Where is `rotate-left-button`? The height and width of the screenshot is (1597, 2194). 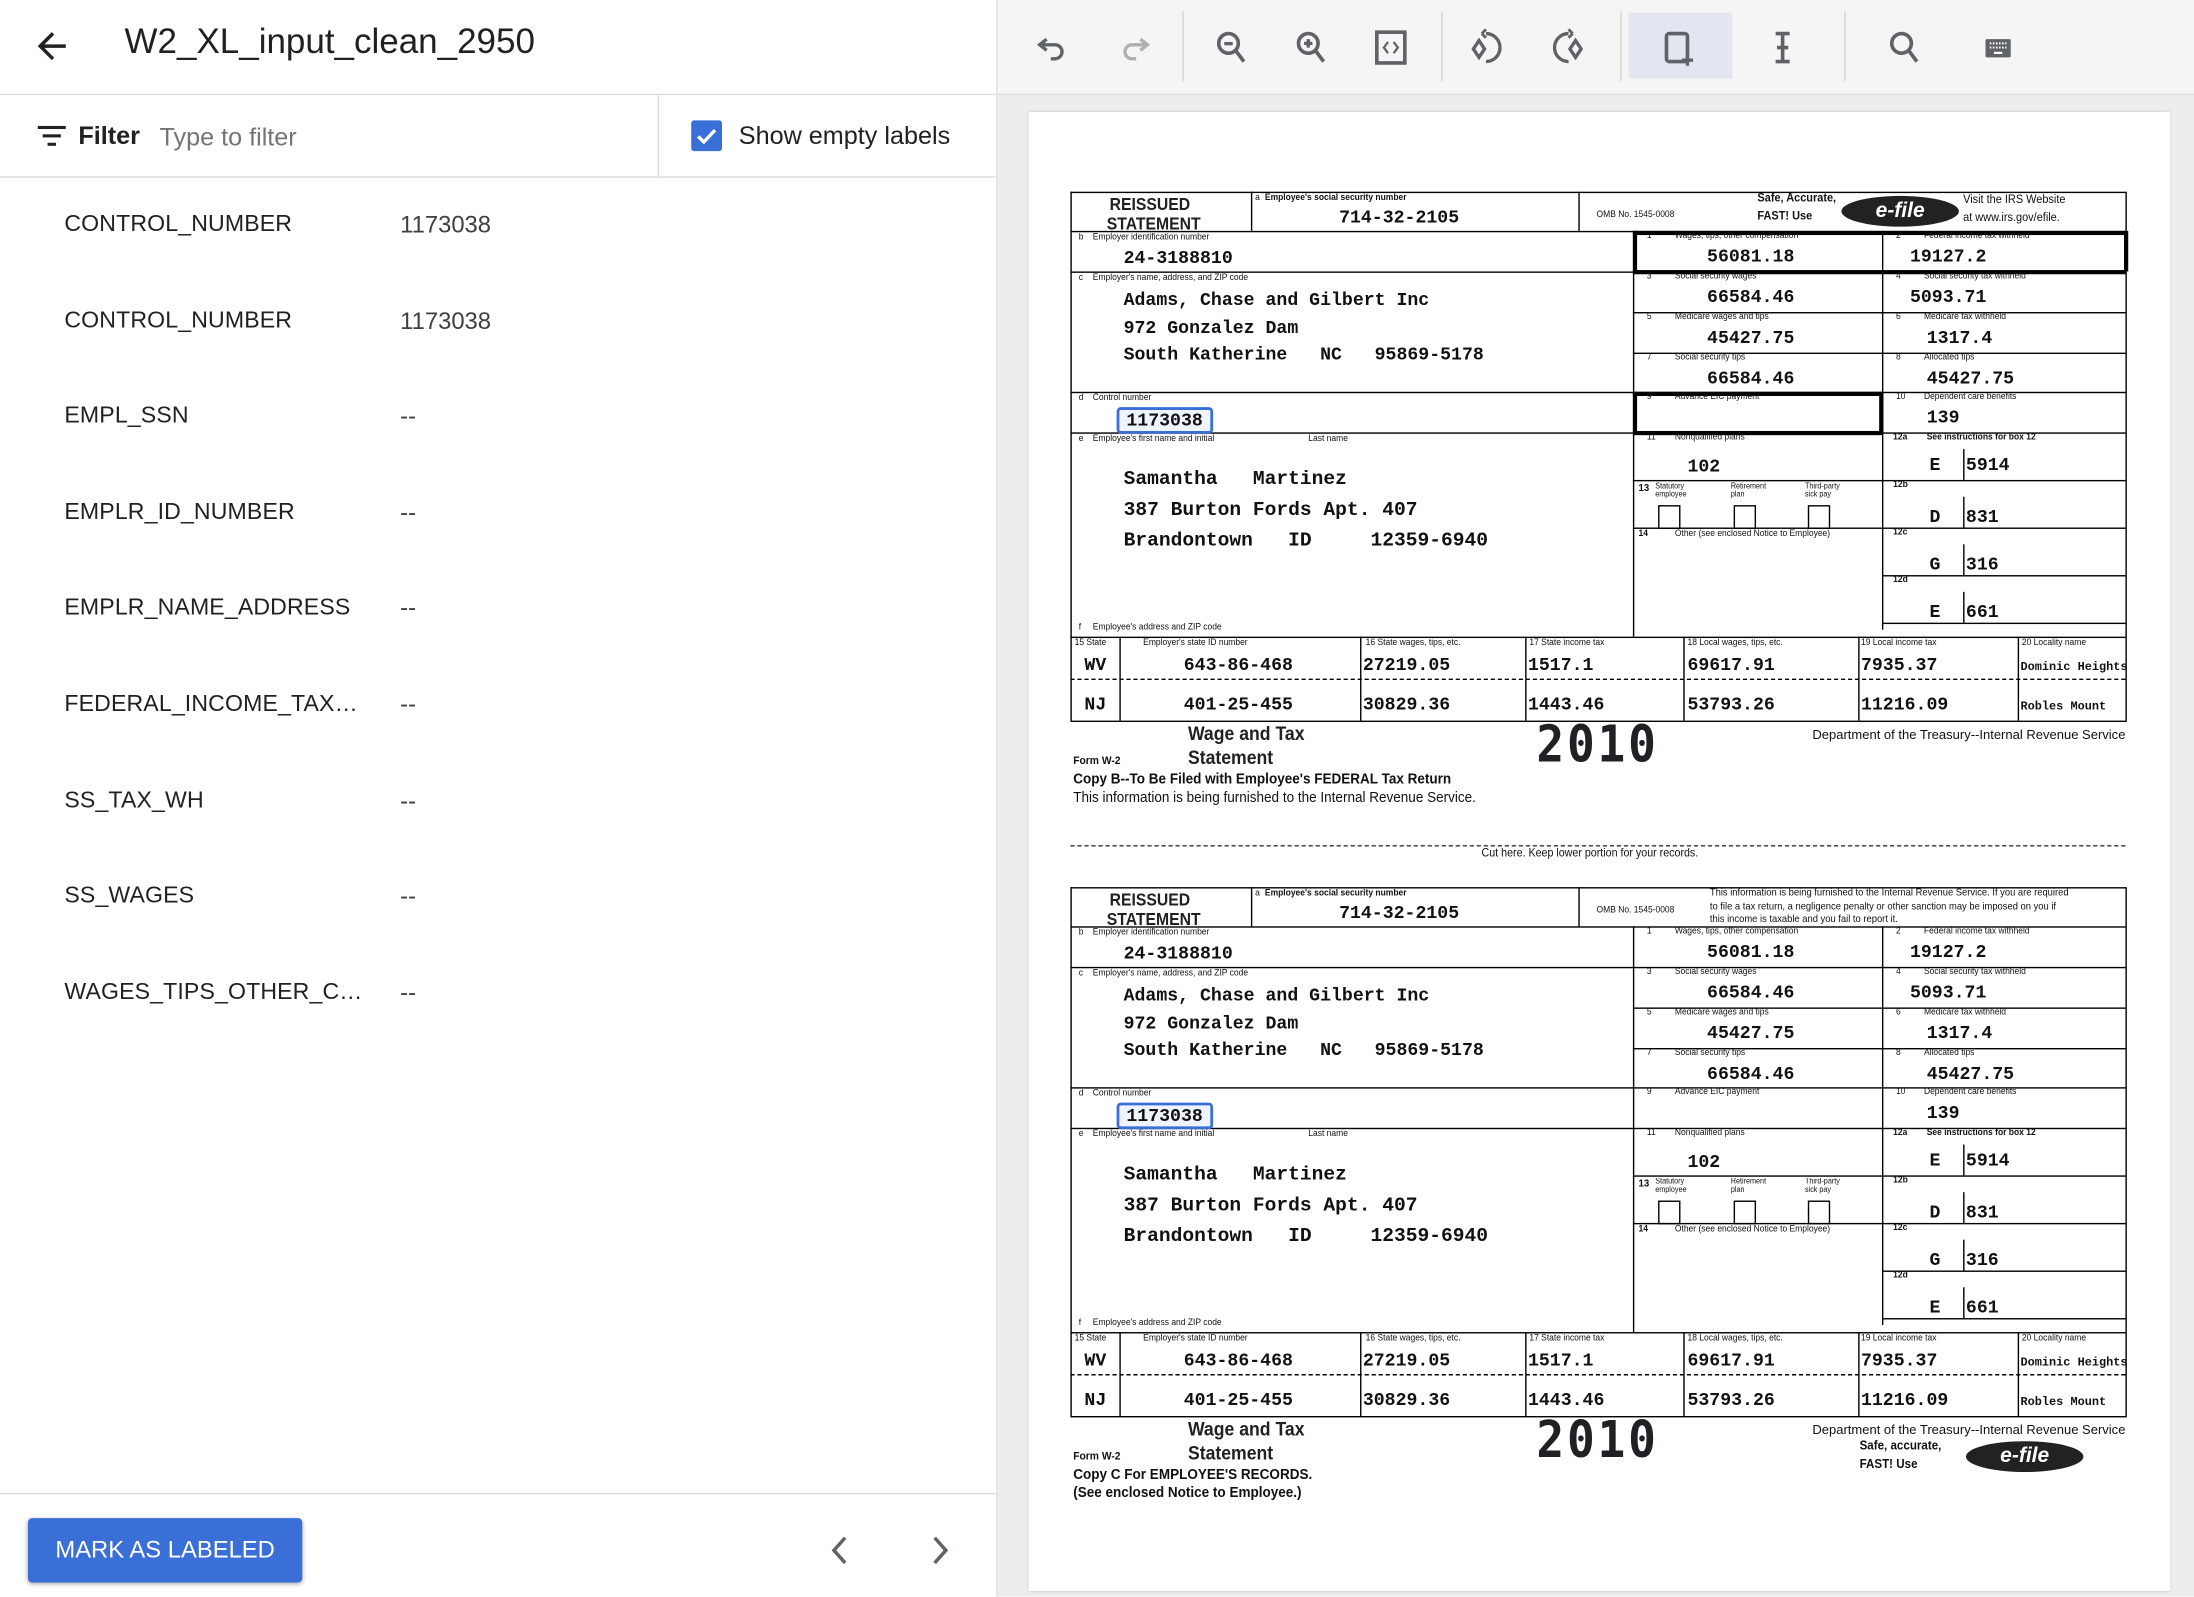
rotate-left-button is located at coordinates (1488, 48).